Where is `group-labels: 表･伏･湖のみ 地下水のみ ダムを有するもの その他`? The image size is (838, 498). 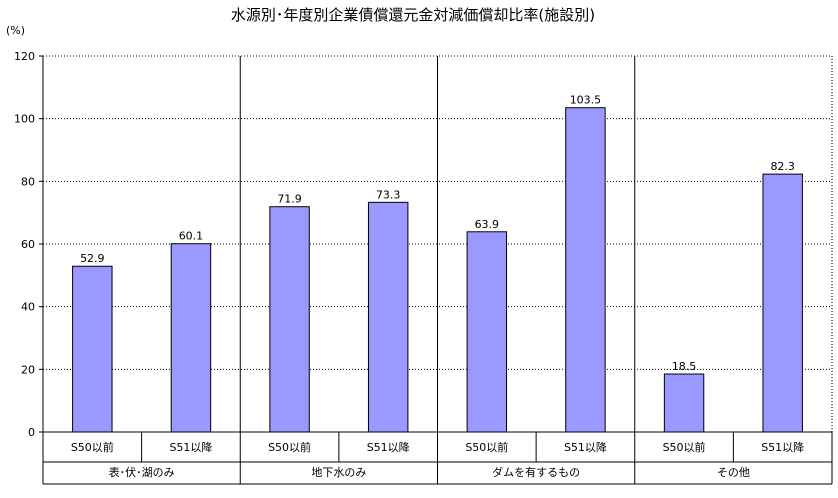
group-labels: 表･伏･湖のみ 地下水のみ ダムを有するもの その他 is located at coordinates (429, 472).